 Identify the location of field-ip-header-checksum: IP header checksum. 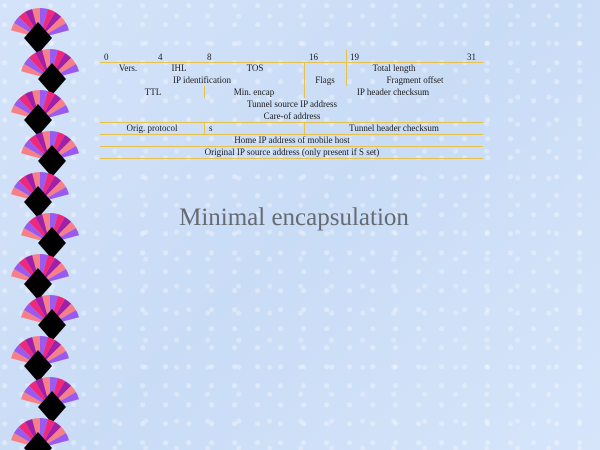
(393, 92).